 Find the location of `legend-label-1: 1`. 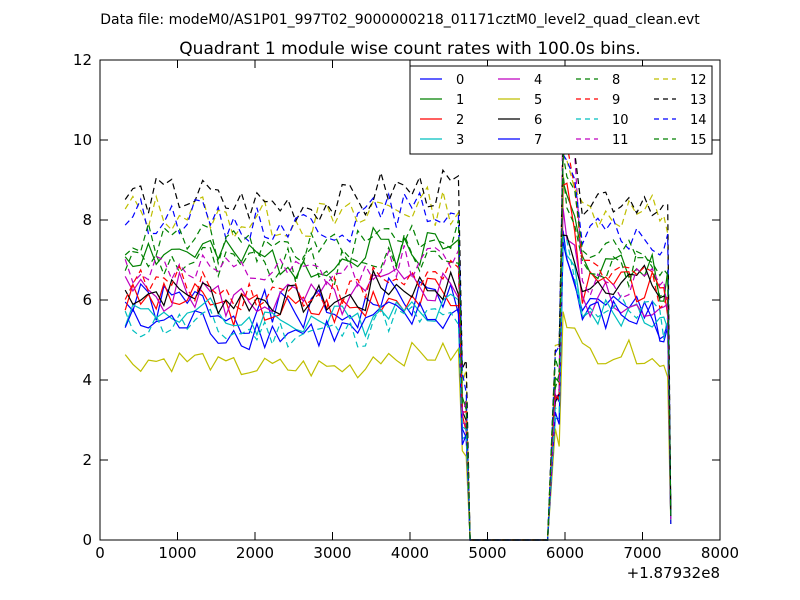

legend-label-1: 1 is located at coordinates (460, 100).